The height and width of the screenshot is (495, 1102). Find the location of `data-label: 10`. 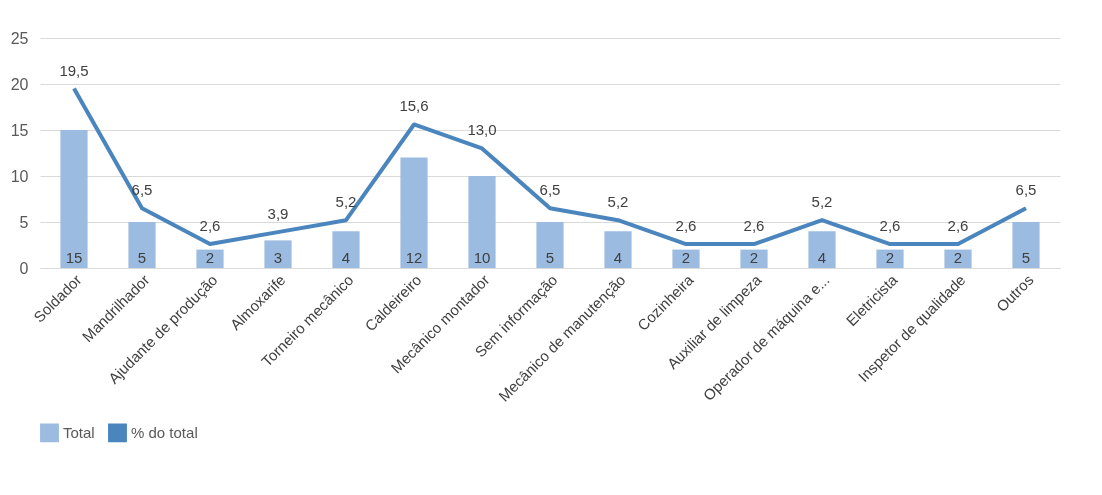

data-label: 10 is located at coordinates (482, 257).